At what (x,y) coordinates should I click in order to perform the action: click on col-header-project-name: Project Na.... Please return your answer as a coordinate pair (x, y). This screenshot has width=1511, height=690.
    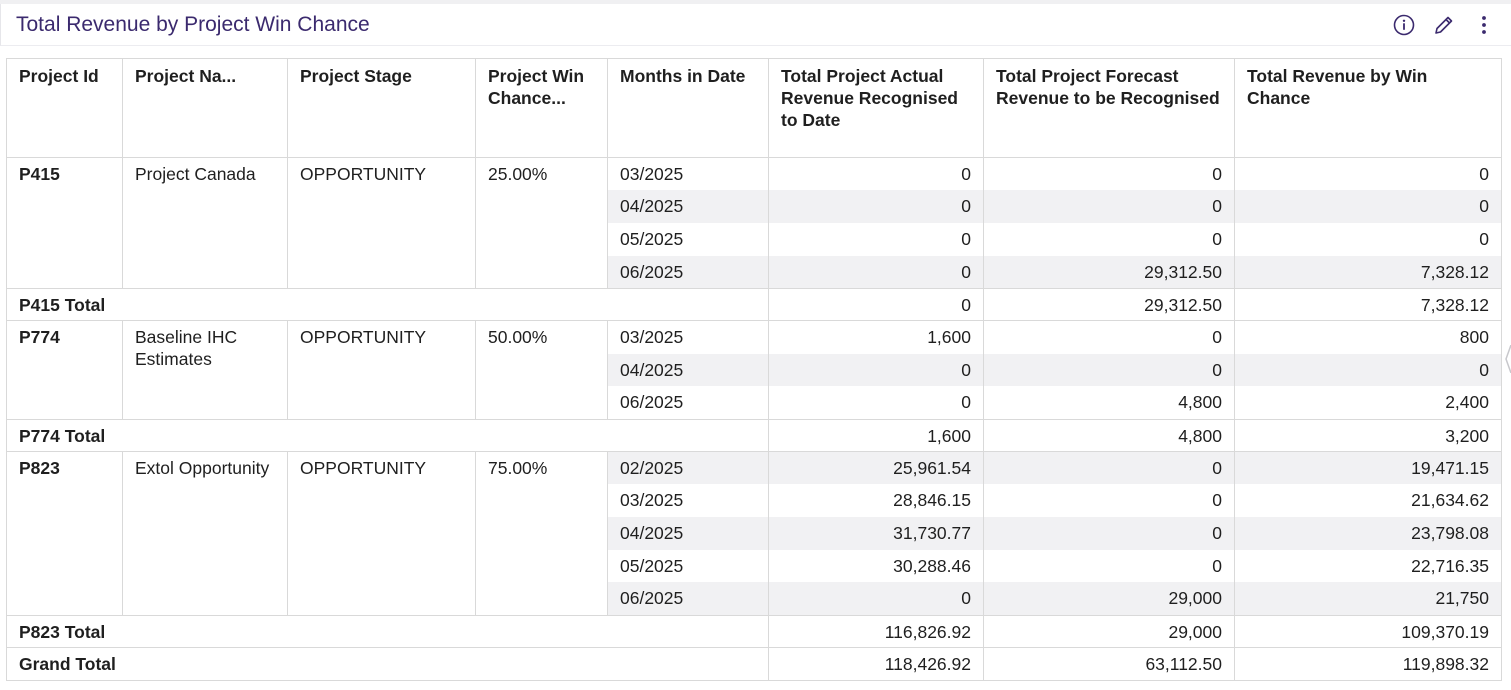
    Looking at the image, I should click on (205, 108).